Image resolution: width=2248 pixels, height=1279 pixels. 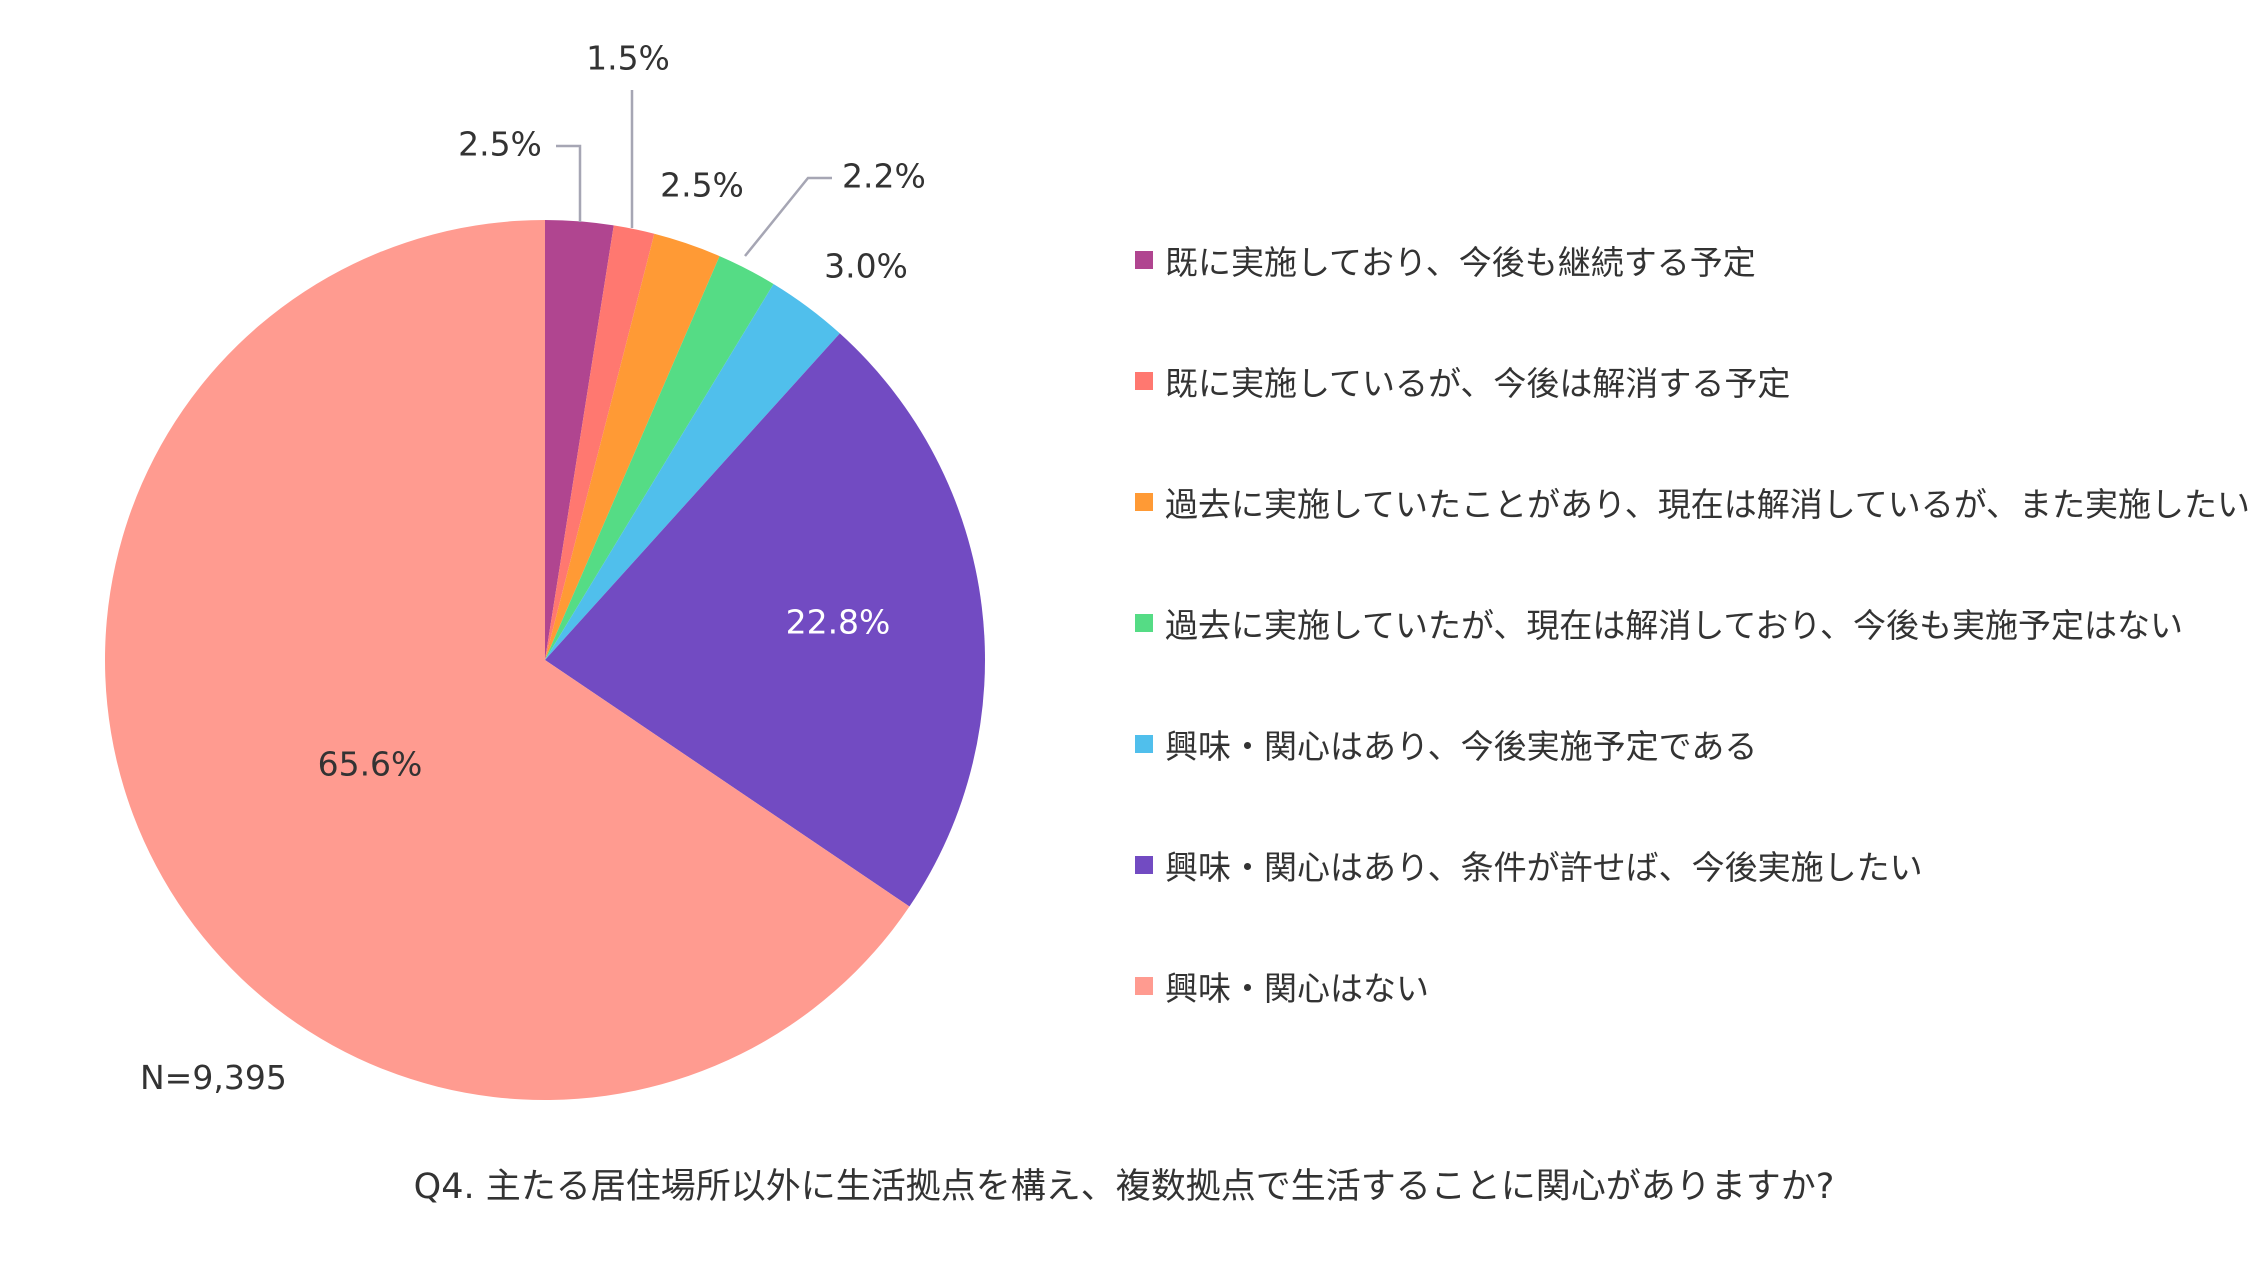 What do you see at coordinates (500, 144) in the screenshot?
I see `data-label-1: 2.5%` at bounding box center [500, 144].